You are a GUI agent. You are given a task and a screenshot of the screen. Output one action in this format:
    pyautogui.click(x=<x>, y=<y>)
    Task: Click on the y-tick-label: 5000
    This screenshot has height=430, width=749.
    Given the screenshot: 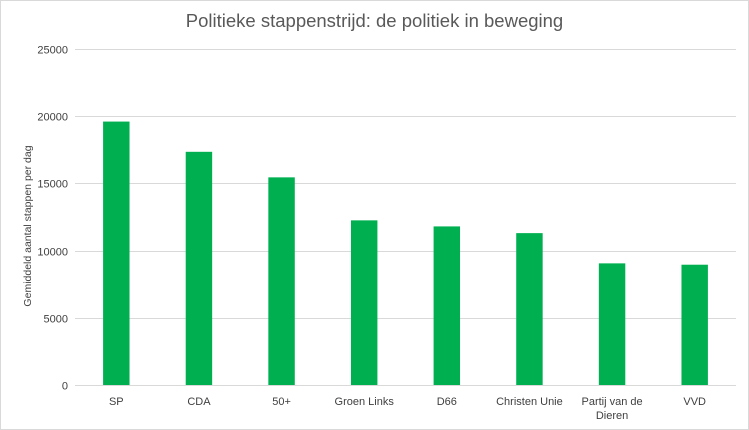 What is the action you would take?
    pyautogui.click(x=56, y=320)
    